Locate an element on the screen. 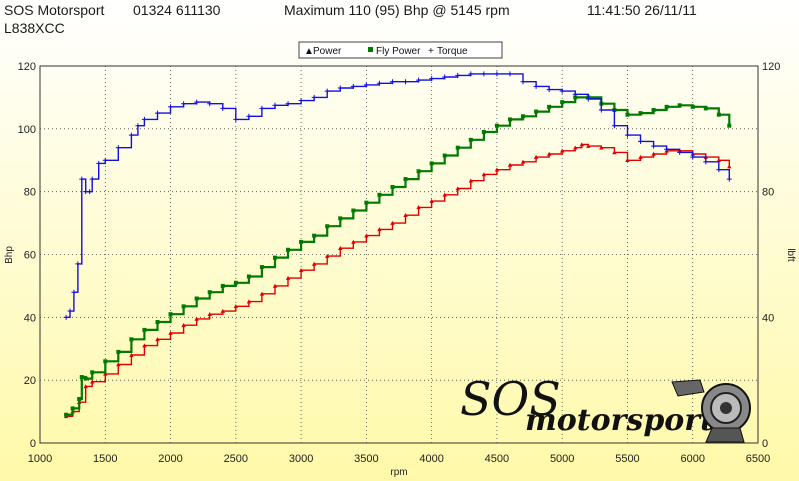 The height and width of the screenshot is (481, 799). legend-label-torque: Torque is located at coordinates (452, 51).